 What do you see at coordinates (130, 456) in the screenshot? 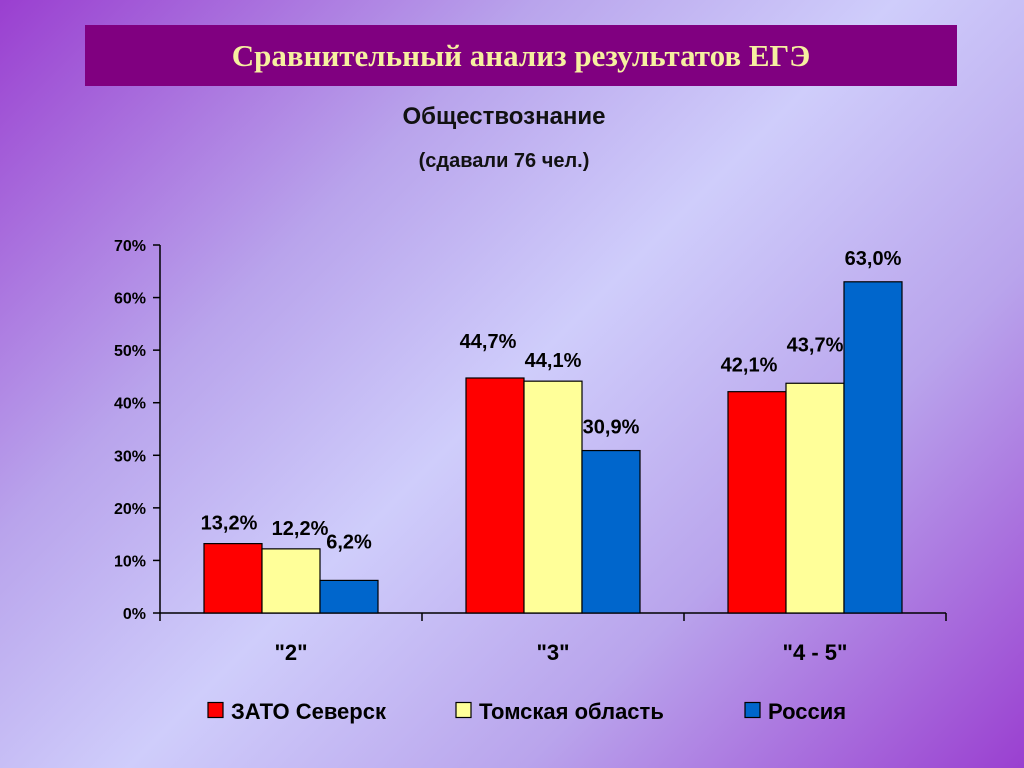
I see `y-tick-label: 30%` at bounding box center [130, 456].